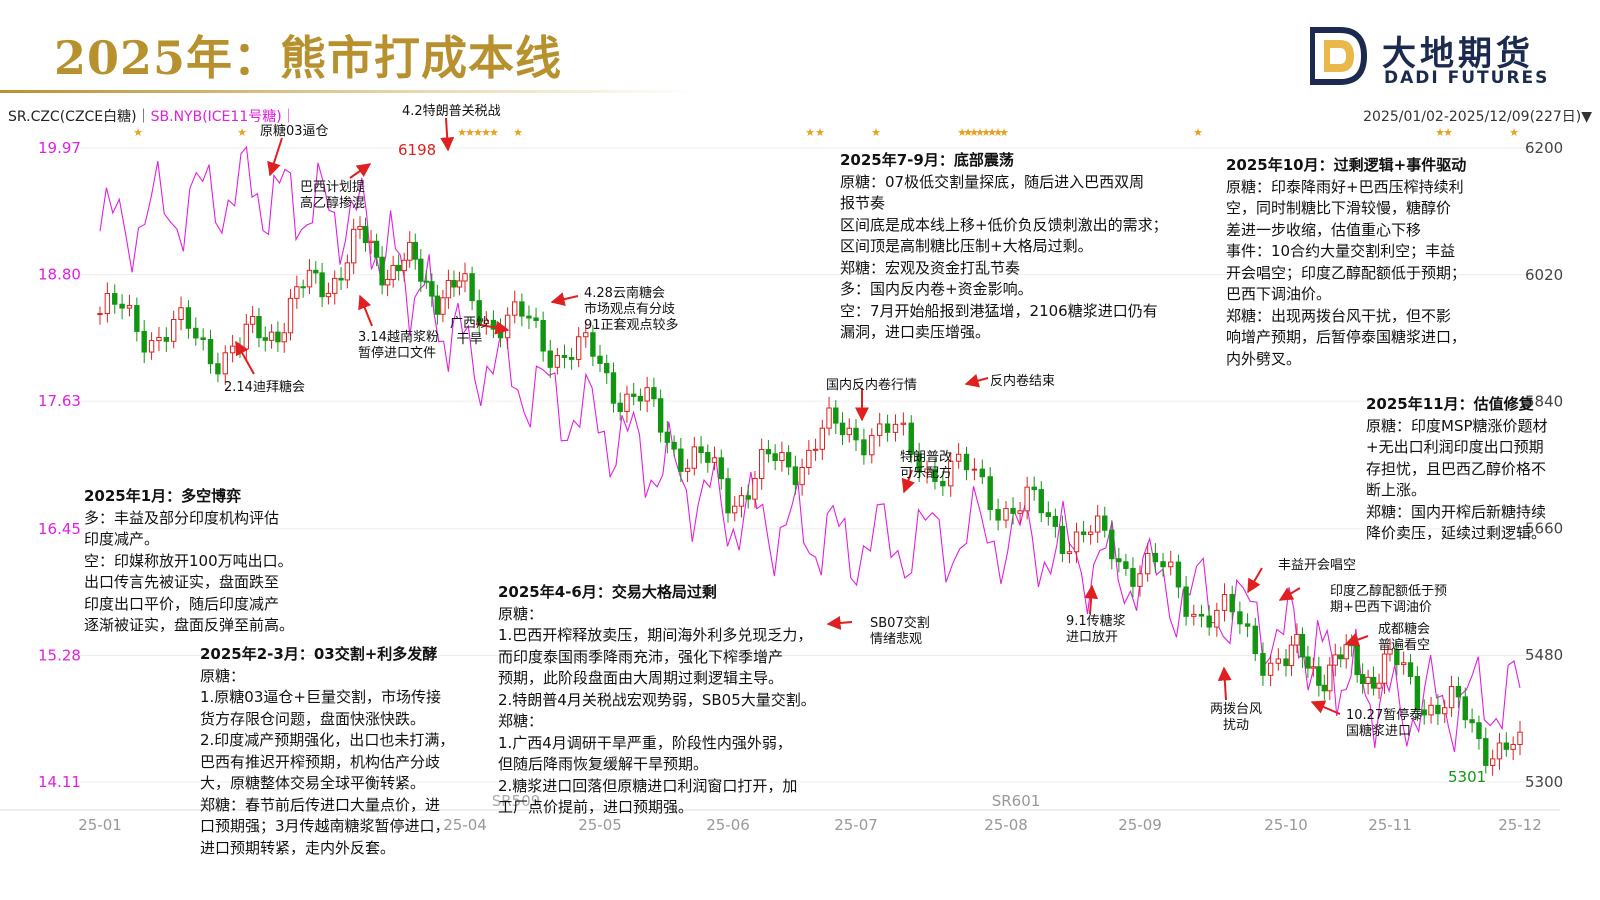 The height and width of the screenshot is (900, 1600). I want to click on x-tick-label: 25-09, so click(1140, 825).